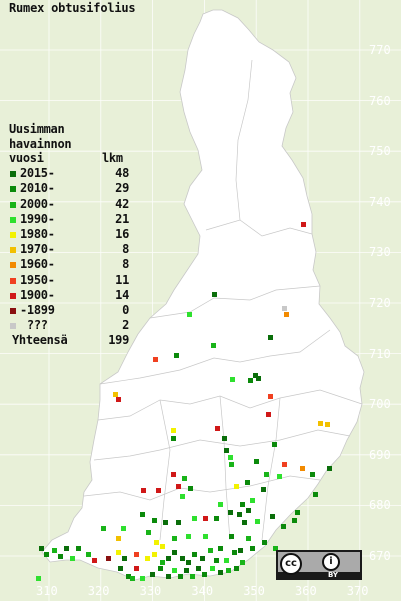 The image size is (401, 601). Describe the element at coordinates (69, 219) in the screenshot. I see `legend-row: 1990- 21` at that location.